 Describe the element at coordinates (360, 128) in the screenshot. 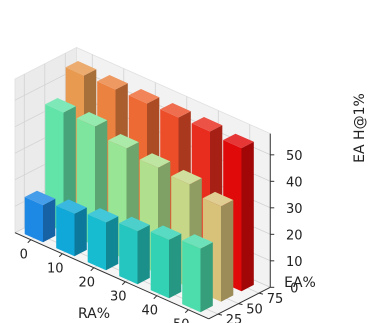

I see `z-axis-title: EA H@1%` at that location.